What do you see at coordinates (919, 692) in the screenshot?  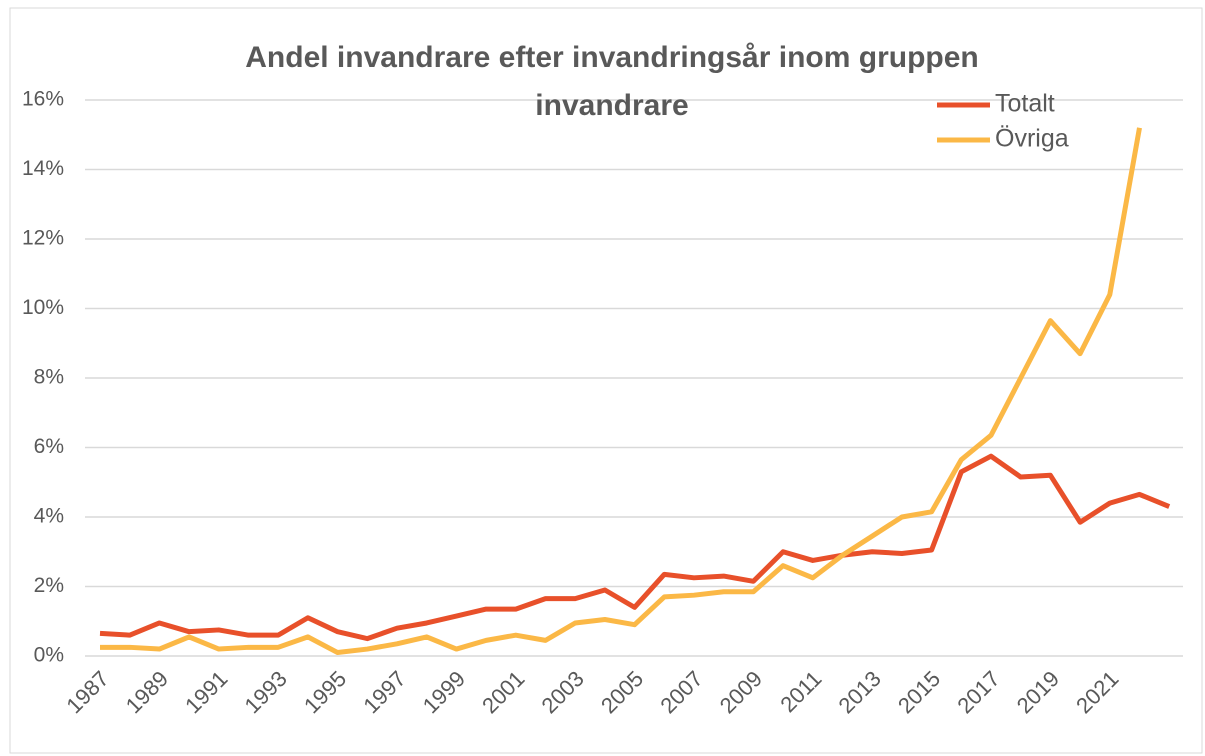 I see `x-tick-label: 2015` at bounding box center [919, 692].